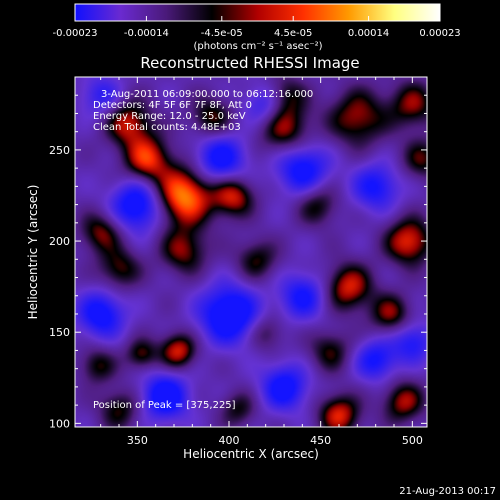  I want to click on x-tick-label: 350, so click(137, 440).